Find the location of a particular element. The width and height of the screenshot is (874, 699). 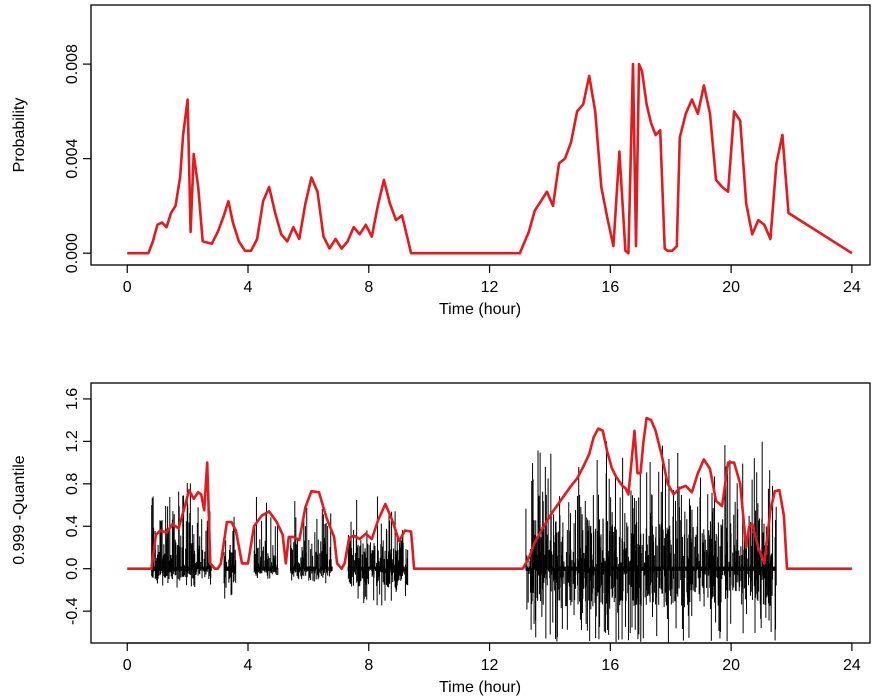

y-tick-label: 1.2 is located at coordinates (72, 441).